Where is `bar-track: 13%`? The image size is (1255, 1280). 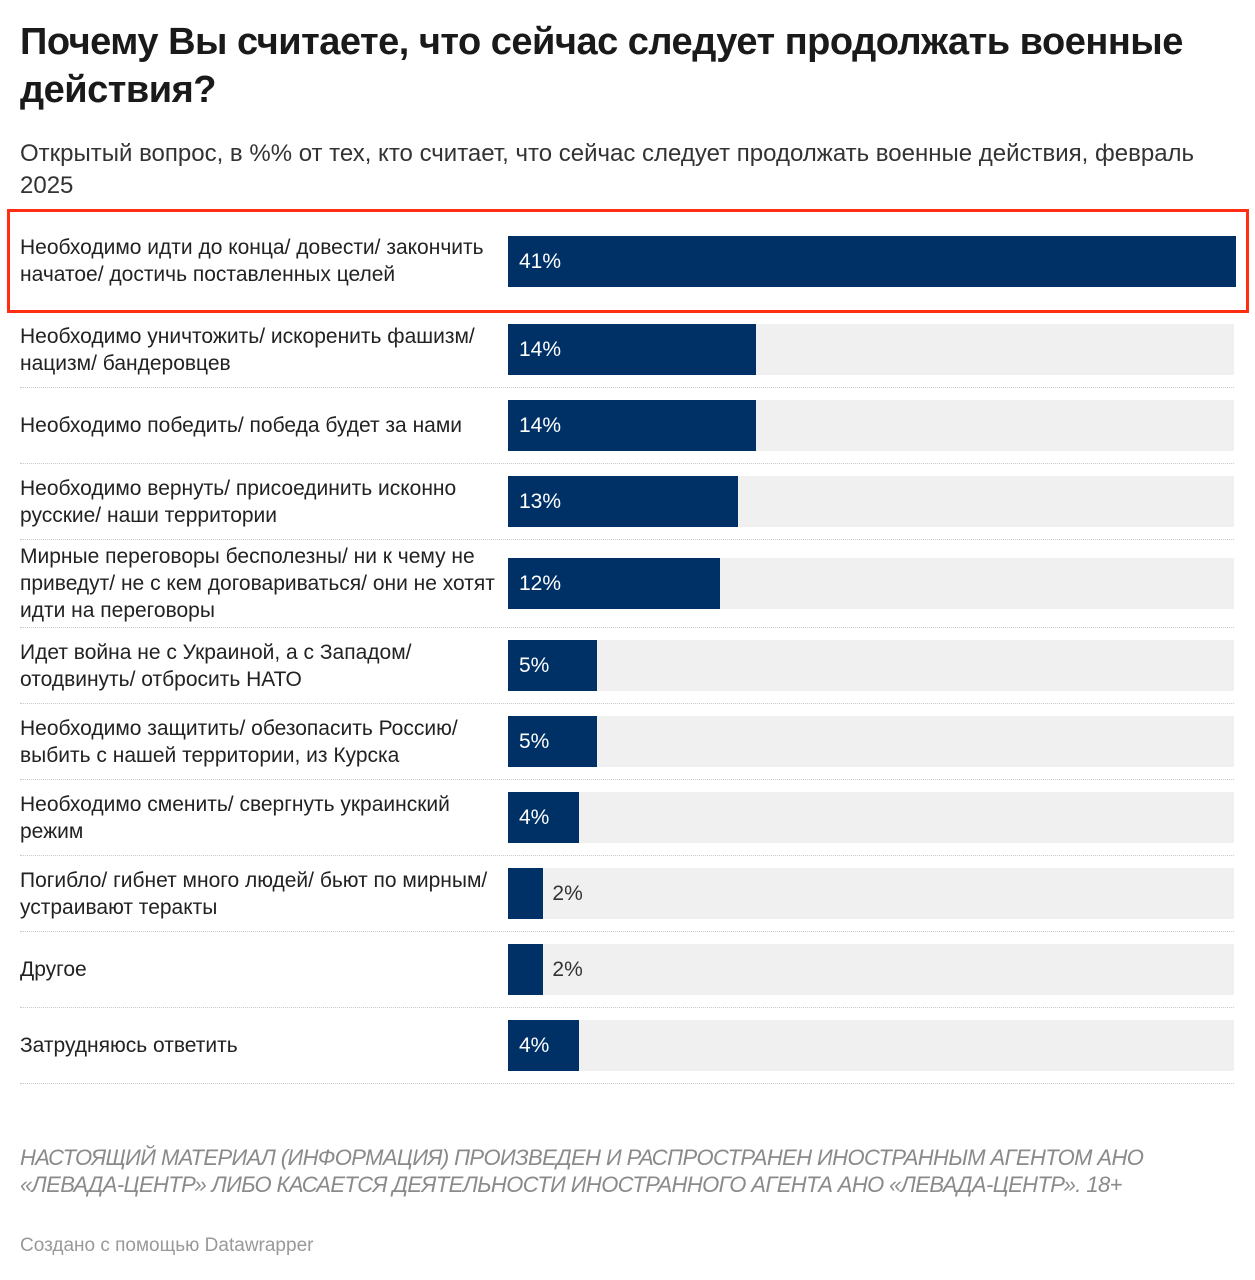 bar-track: 13% is located at coordinates (871, 501).